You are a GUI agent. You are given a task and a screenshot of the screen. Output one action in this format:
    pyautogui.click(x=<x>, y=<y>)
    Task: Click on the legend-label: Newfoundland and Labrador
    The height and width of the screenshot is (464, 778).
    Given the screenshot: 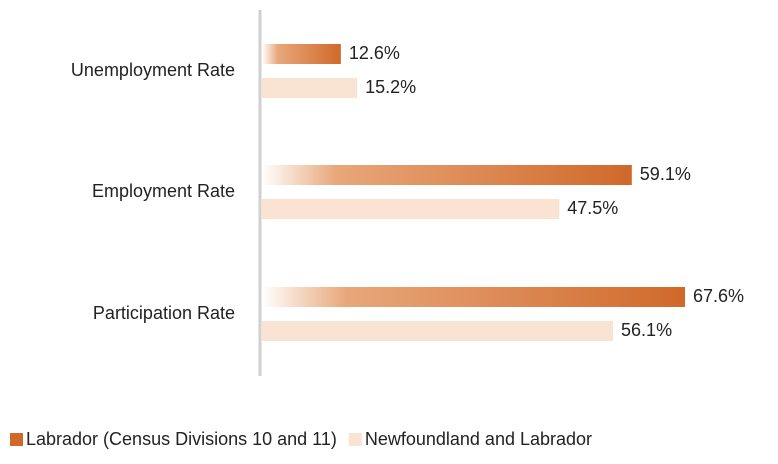 What is the action you would take?
    pyautogui.click(x=478, y=439)
    